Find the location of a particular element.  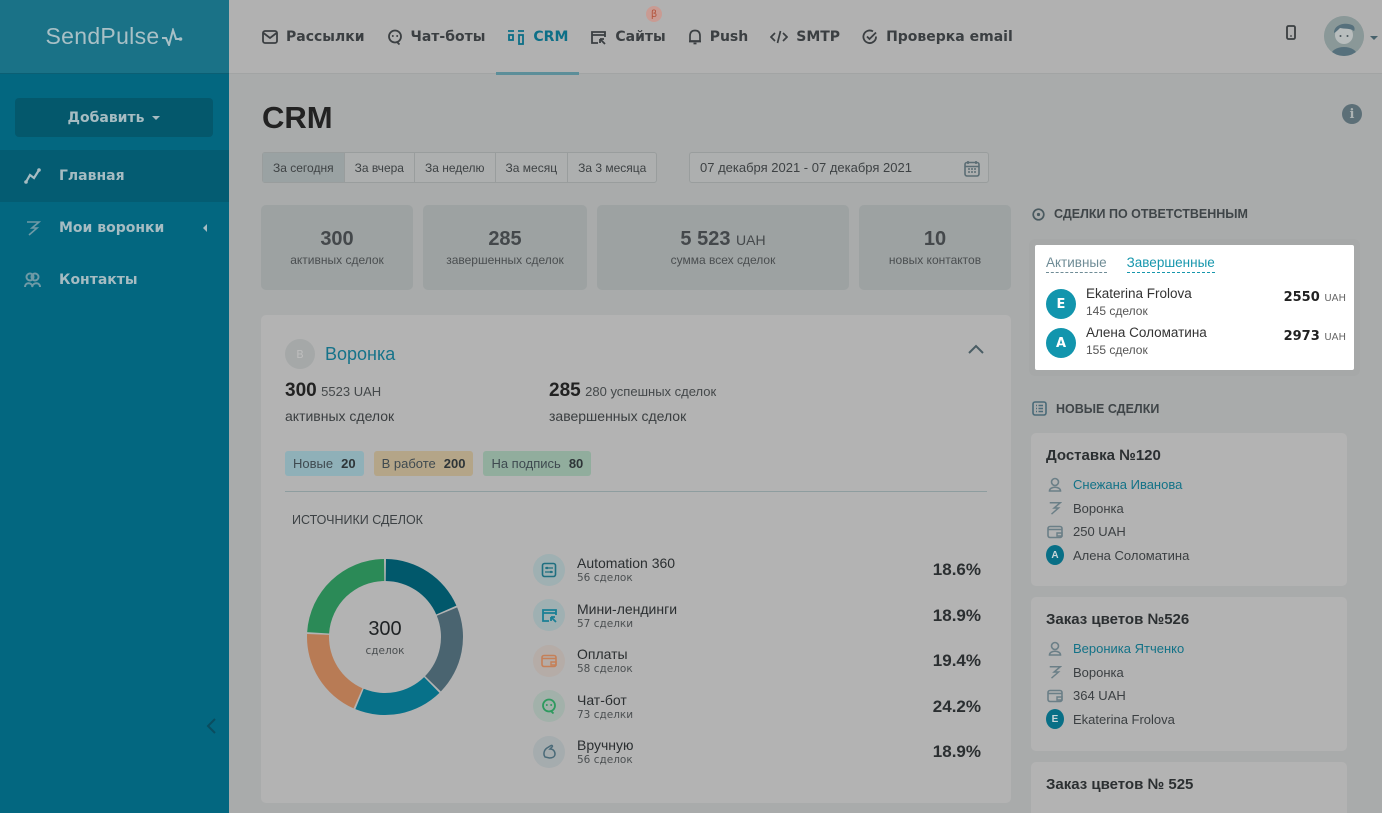

deal-amount-value: 364 UAH is located at coordinates (1099, 696).